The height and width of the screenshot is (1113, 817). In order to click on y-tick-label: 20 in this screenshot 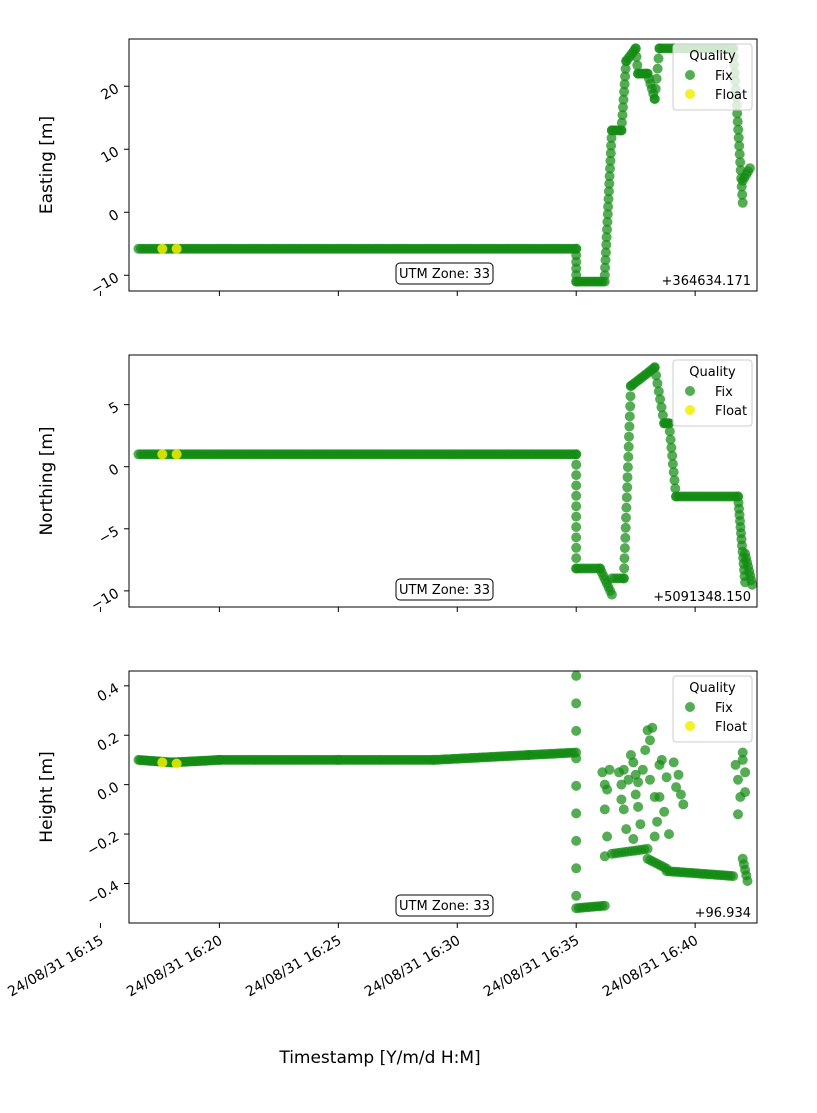, I will do `click(110, 92)`.